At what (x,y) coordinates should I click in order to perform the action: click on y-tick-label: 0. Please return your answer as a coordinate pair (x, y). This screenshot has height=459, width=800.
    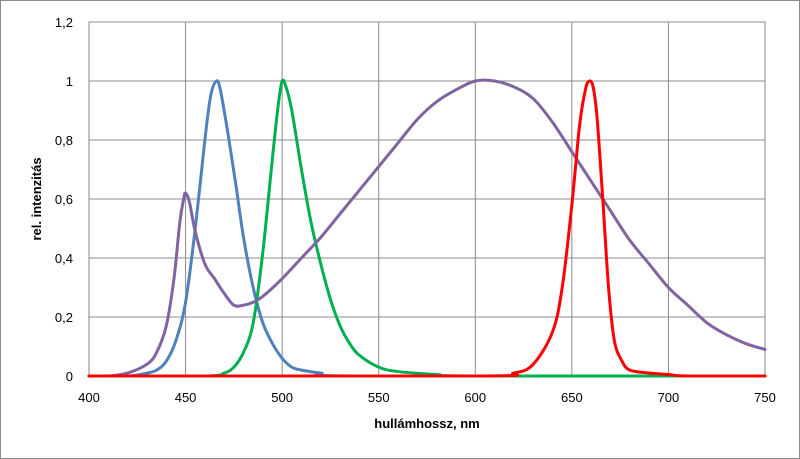
    Looking at the image, I should click on (69, 376).